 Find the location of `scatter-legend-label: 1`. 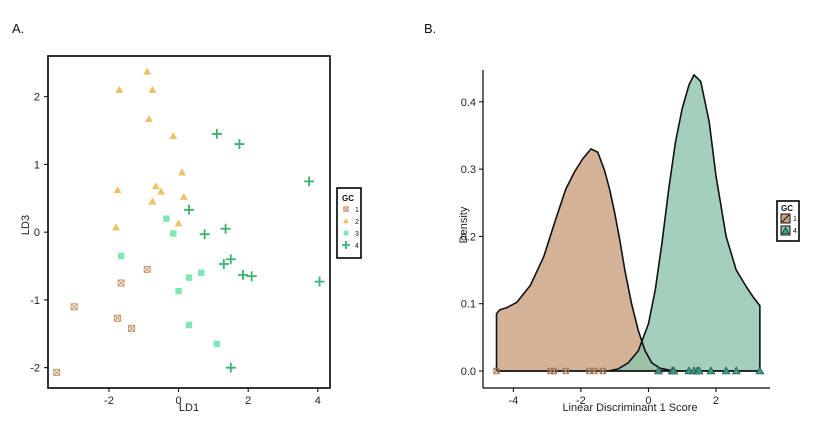

scatter-legend-label: 1 is located at coordinates (357, 210).